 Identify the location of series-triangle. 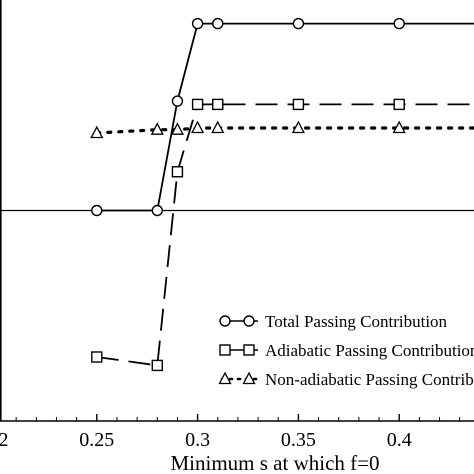
(282, 129).